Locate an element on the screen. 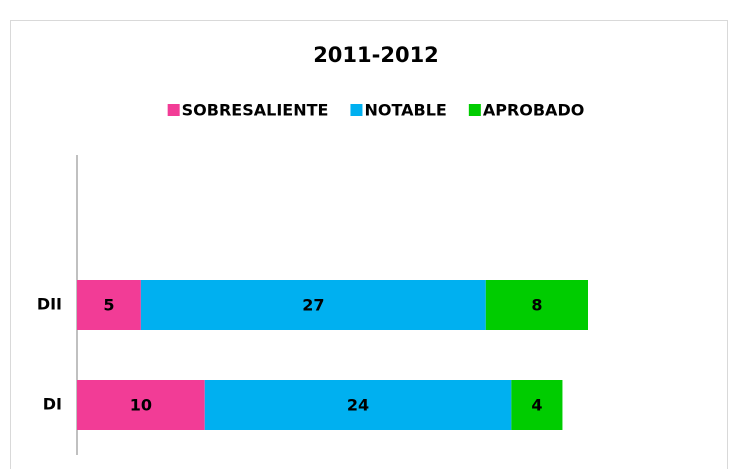 This screenshot has height=469, width=729. legend-label: APROBADO is located at coordinates (534, 110).